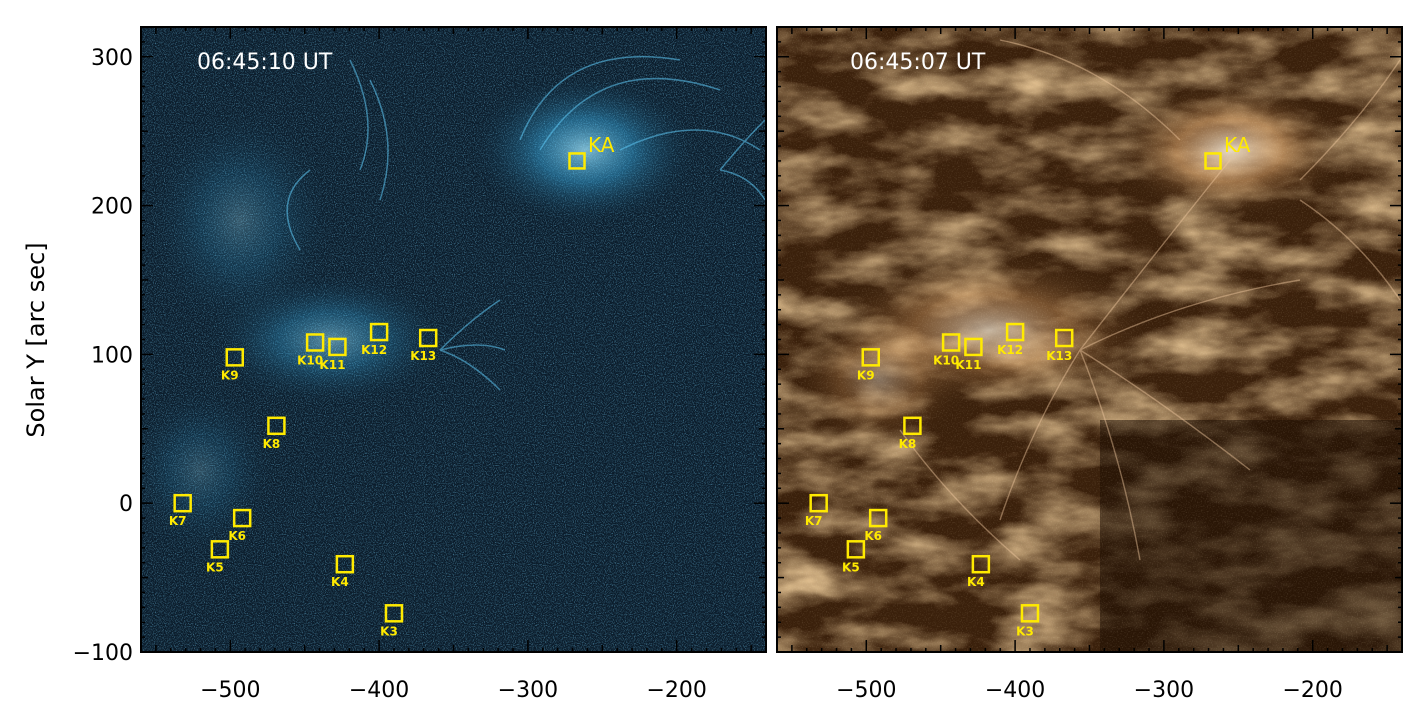  What do you see at coordinates (103, 653) in the screenshot?
I see `y-tick-label: −100` at bounding box center [103, 653].